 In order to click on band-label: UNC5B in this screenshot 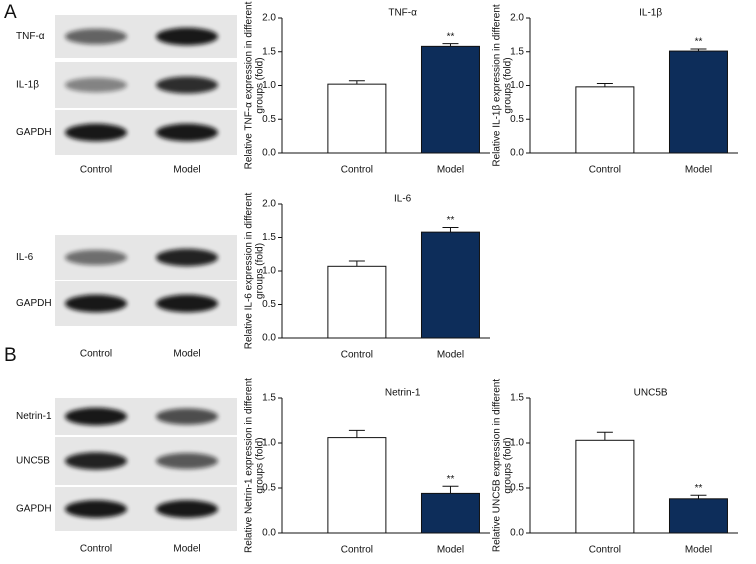, I will do `click(33, 461)`.